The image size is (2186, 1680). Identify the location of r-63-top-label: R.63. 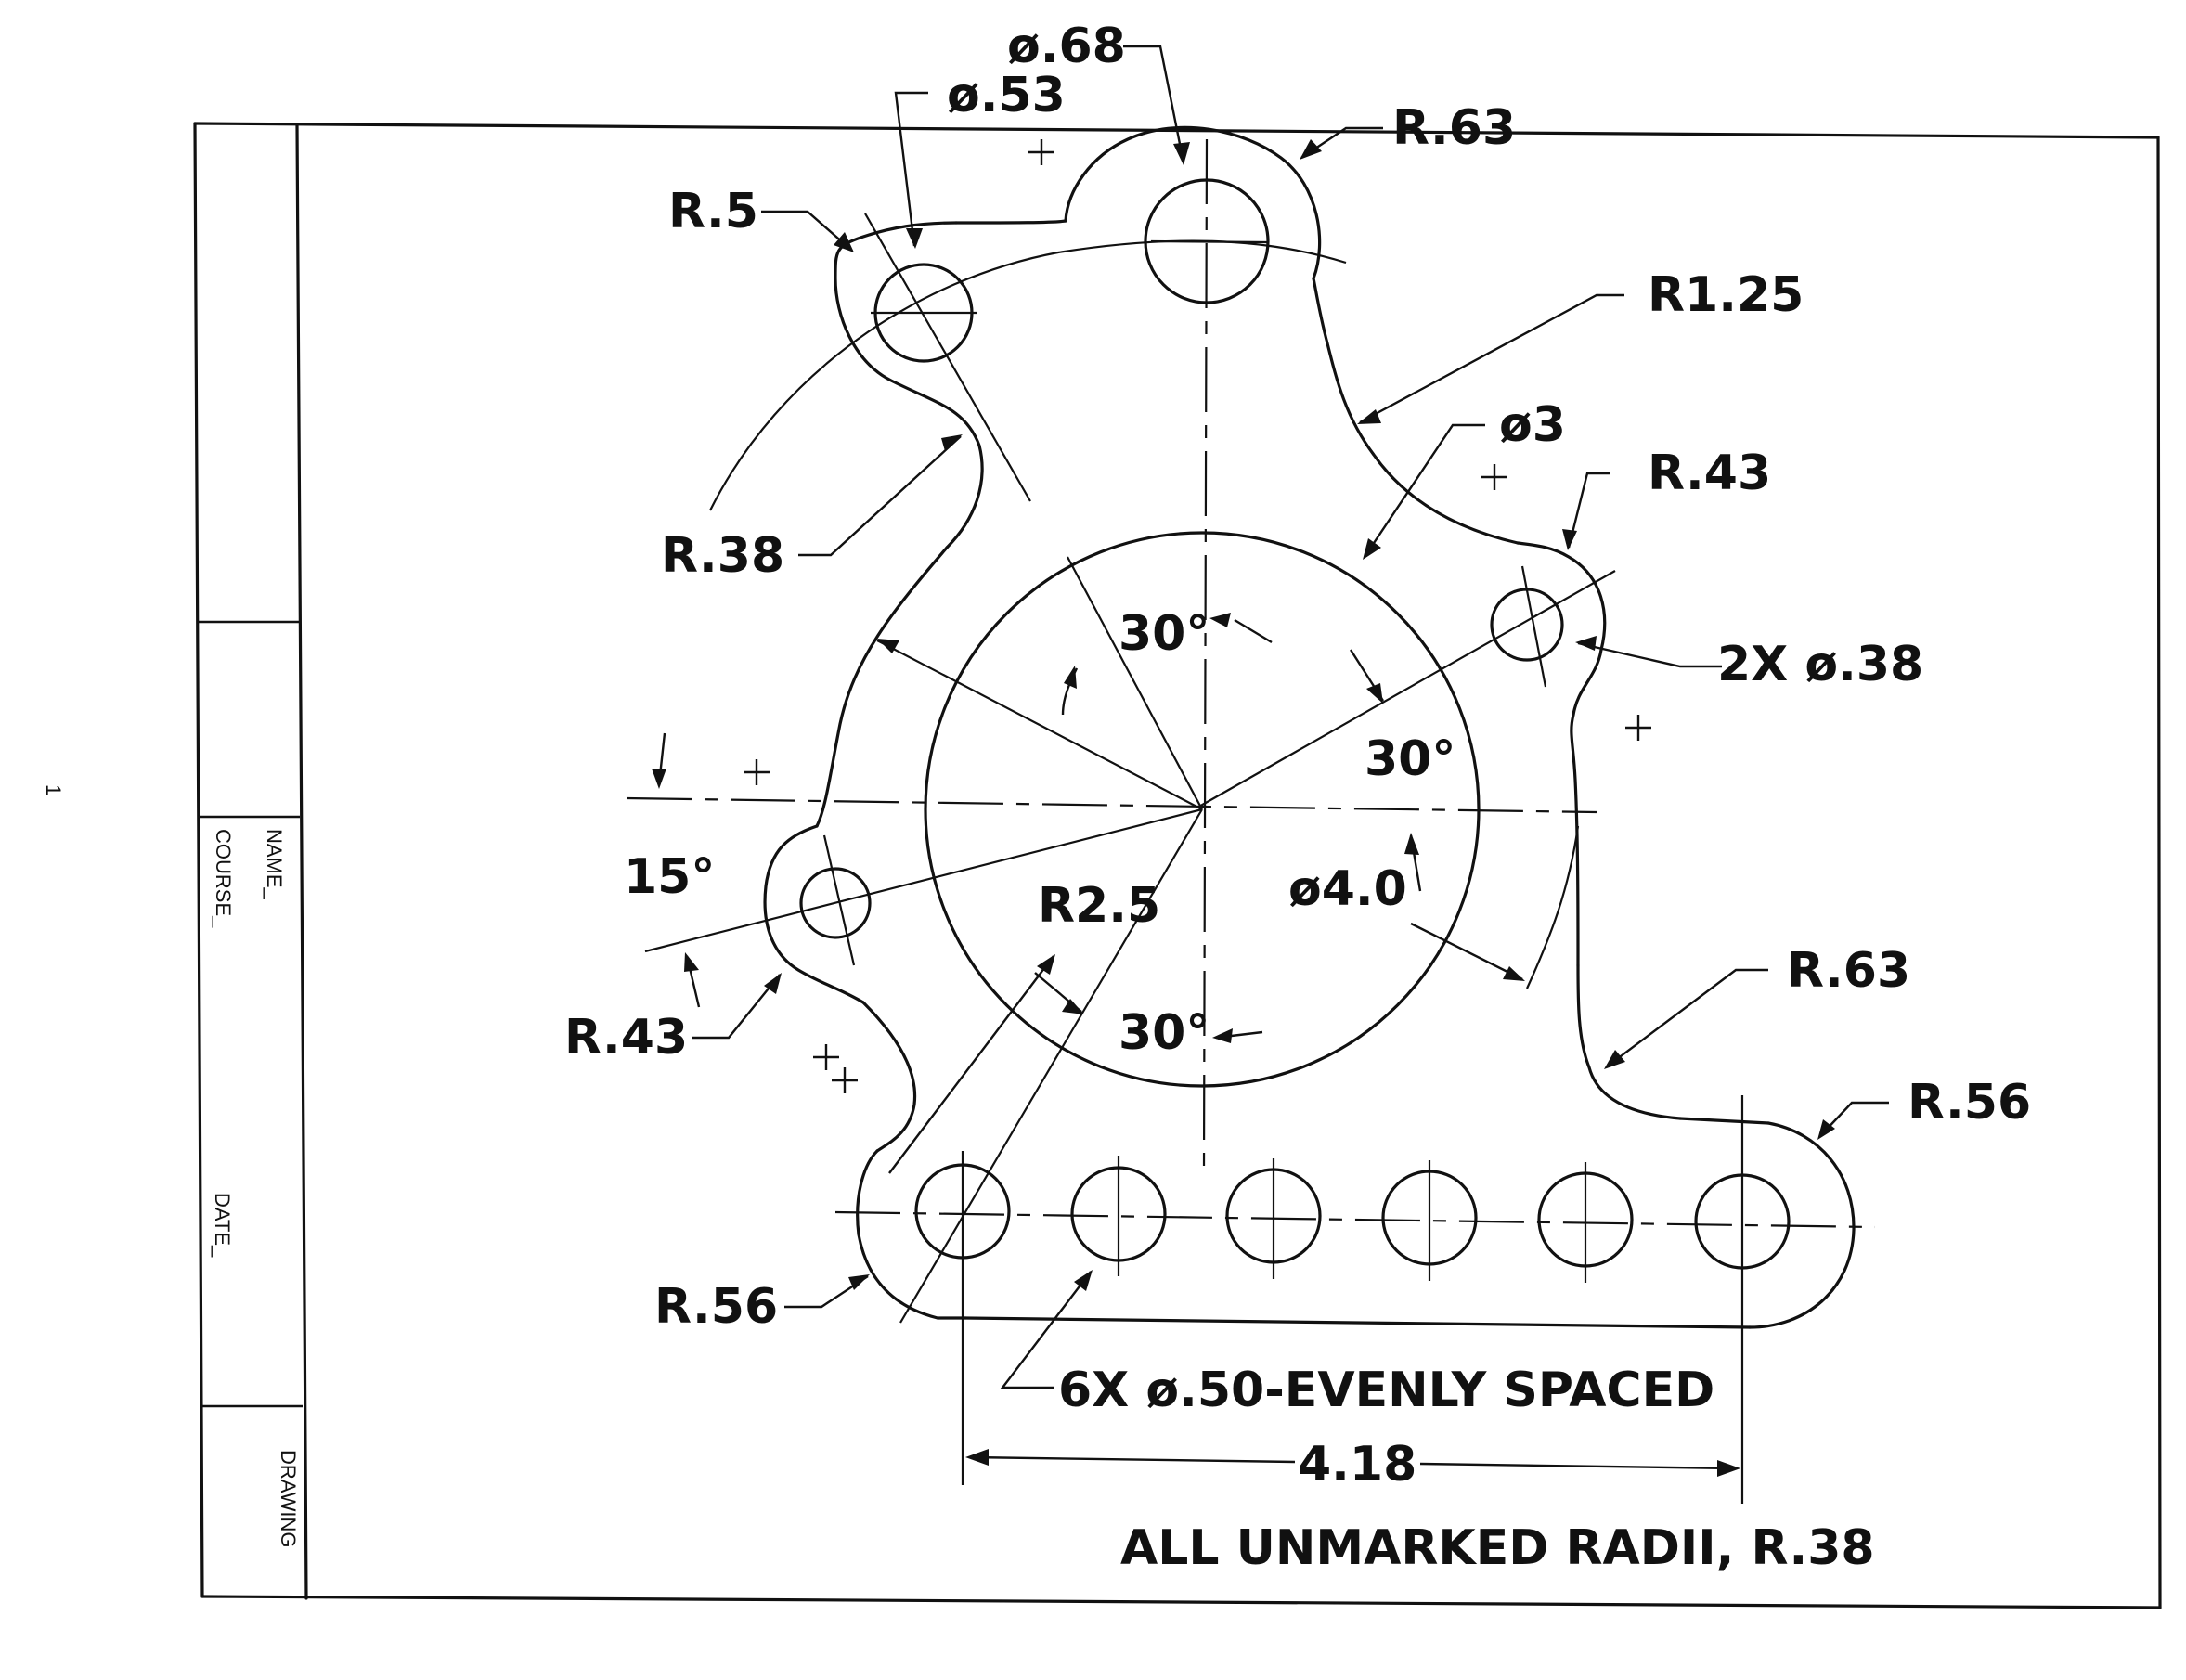
(1454, 128).